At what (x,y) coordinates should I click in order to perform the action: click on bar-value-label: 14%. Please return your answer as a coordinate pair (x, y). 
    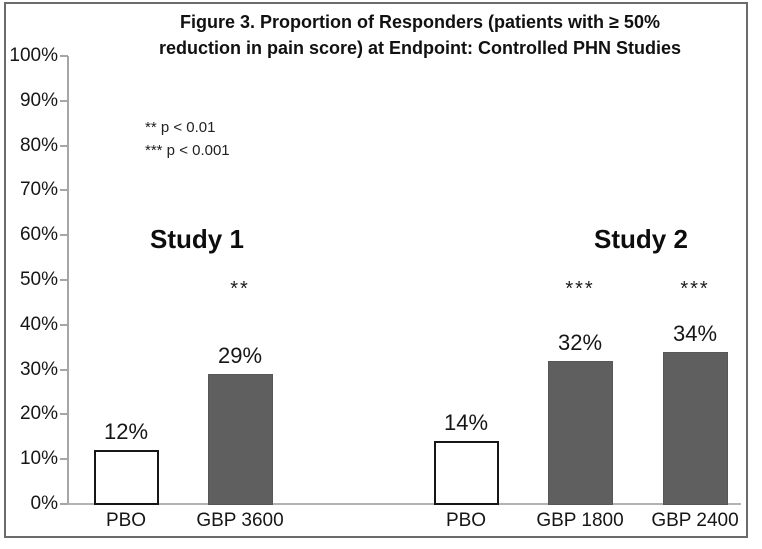
    Looking at the image, I should click on (466, 423).